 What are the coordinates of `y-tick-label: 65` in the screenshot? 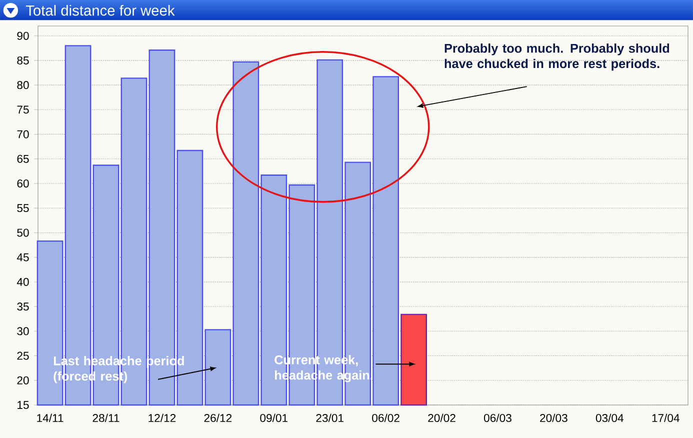 It's located at (23, 158).